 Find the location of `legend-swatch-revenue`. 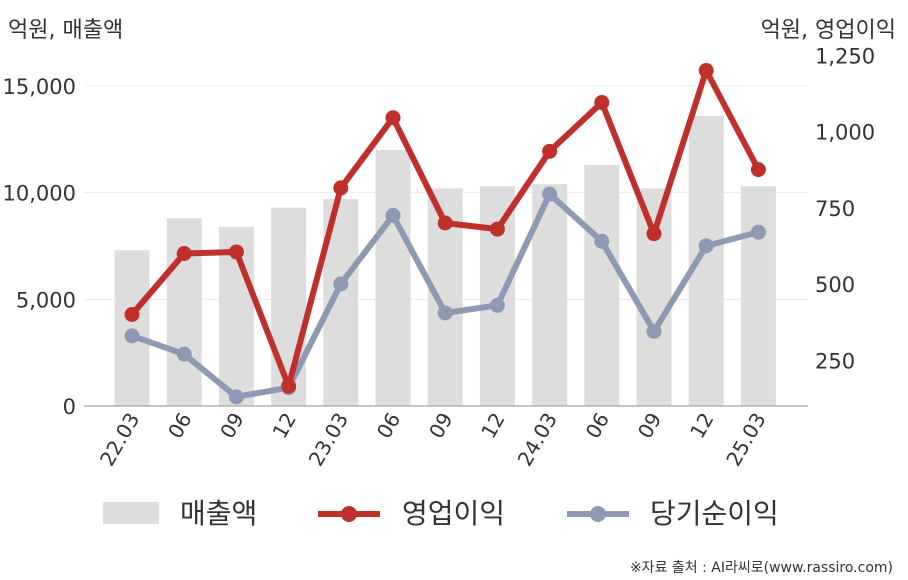

legend-swatch-revenue is located at coordinates (131, 513).